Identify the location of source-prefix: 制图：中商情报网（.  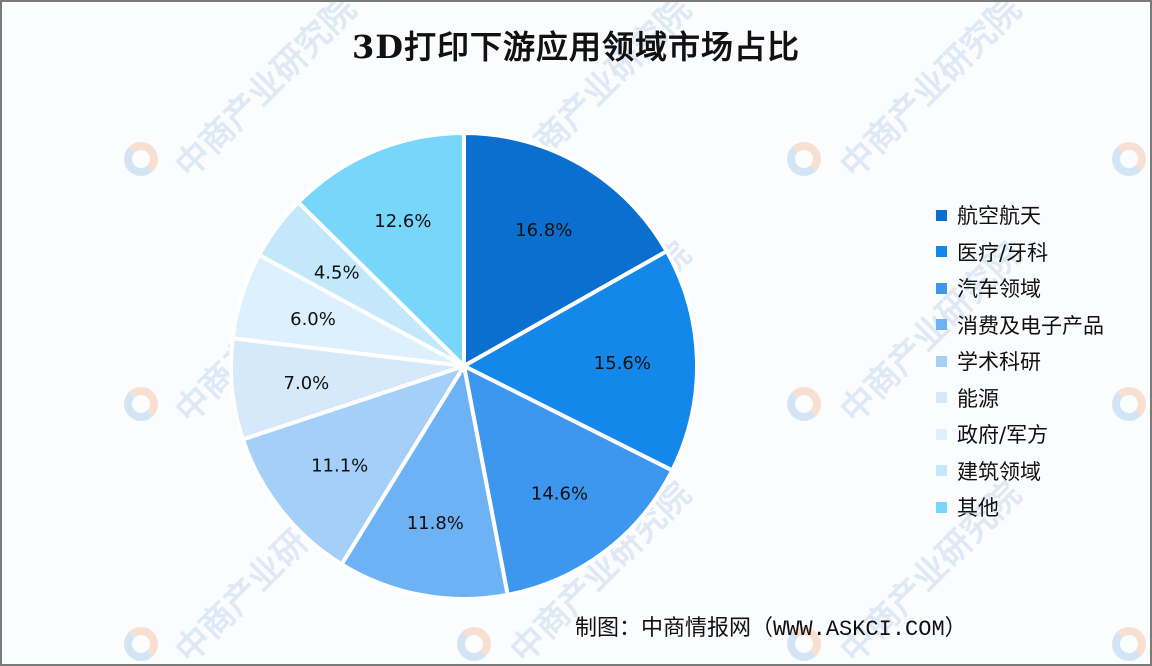
(674, 628).